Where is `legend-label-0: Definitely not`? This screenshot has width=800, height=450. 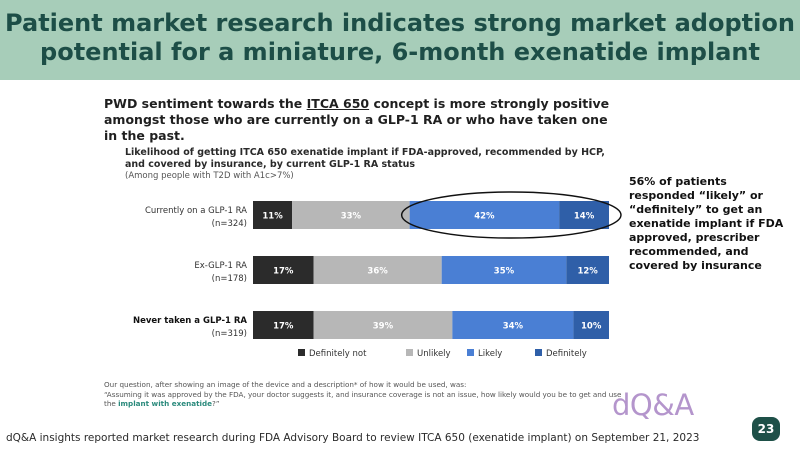
legend-label-0: Definitely not is located at coordinates (338, 354).